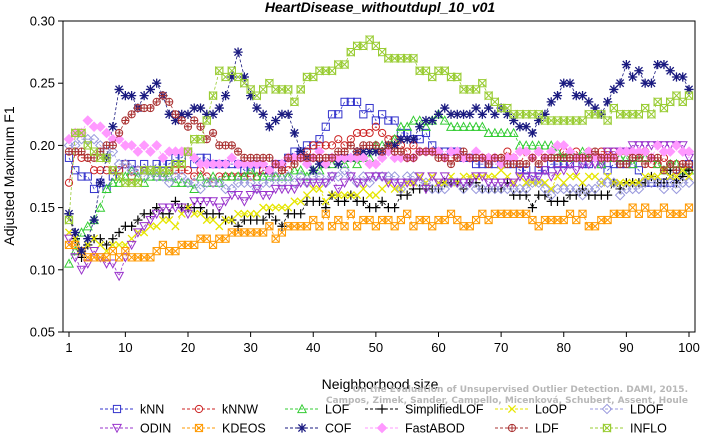 The height and width of the screenshot is (434, 702). Describe the element at coordinates (380, 7) in the screenshot. I see `chart-title: HeartDisease_withoutdupl_10_v01` at that location.